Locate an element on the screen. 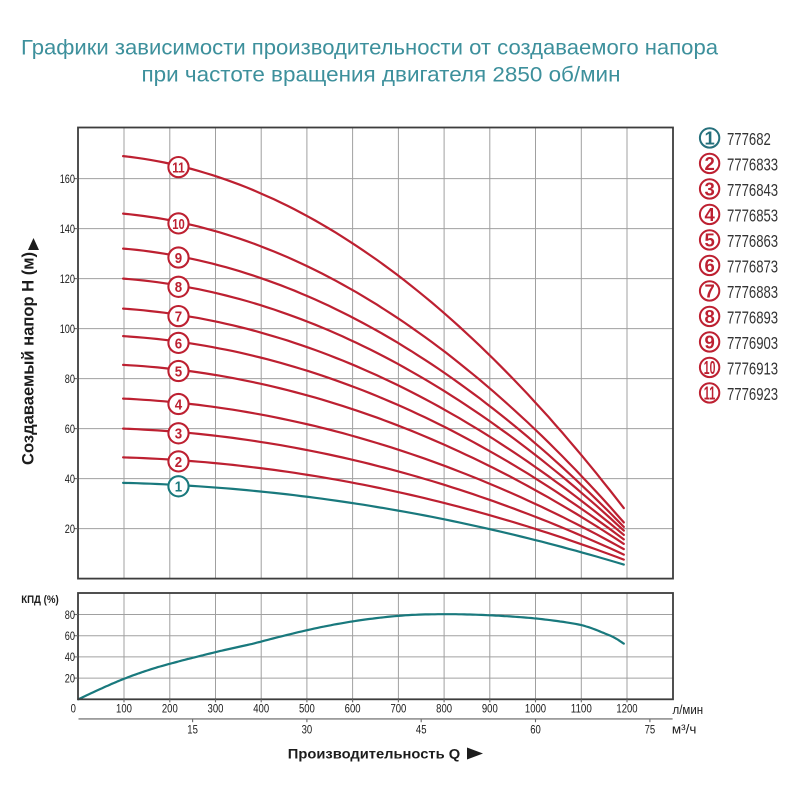  svg-text: 140 is located at coordinates (68, 229).